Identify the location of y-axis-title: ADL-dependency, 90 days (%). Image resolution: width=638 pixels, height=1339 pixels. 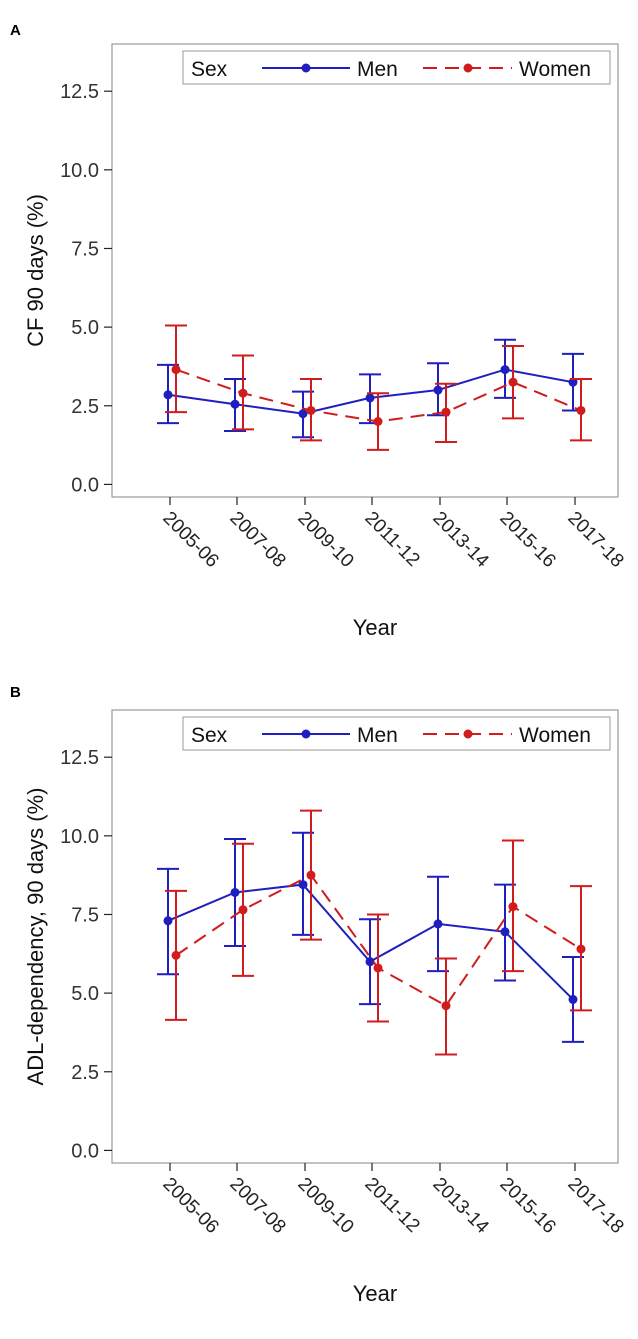
(35, 937).